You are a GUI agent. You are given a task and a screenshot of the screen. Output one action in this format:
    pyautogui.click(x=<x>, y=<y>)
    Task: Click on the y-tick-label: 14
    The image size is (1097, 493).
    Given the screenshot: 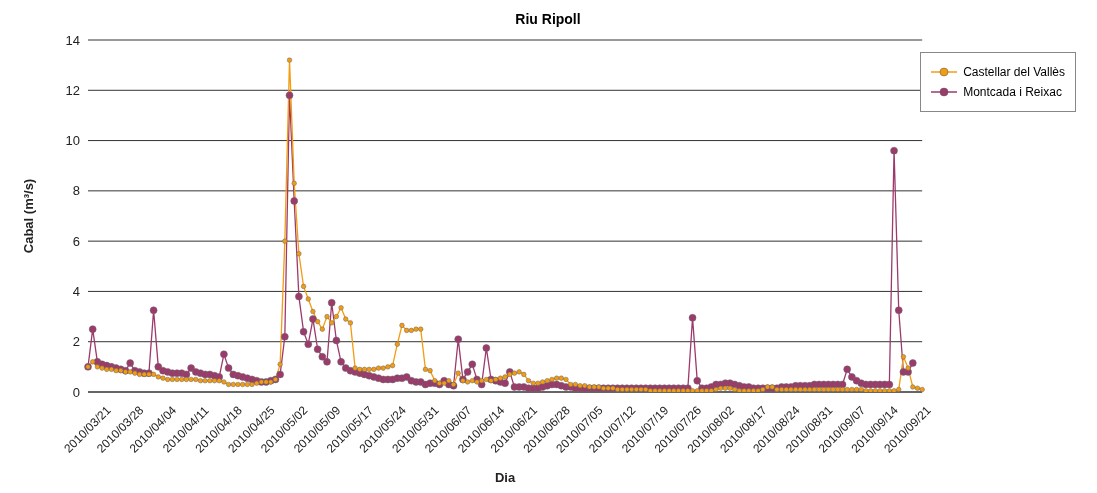 What is the action you would take?
    pyautogui.click(x=72, y=40)
    